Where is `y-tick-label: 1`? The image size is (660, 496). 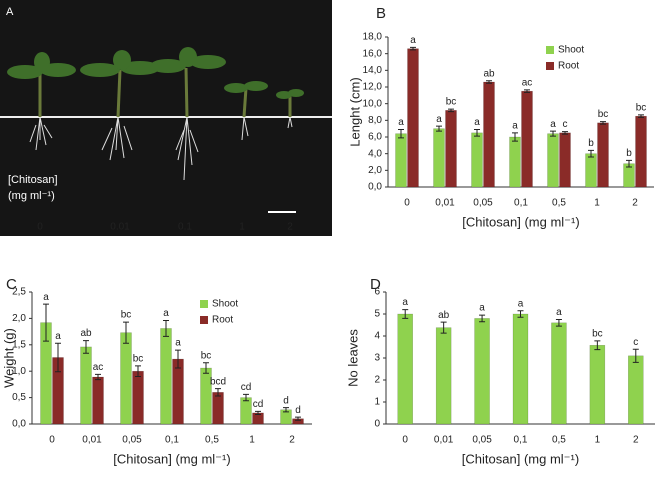 y-tick-label: 1 is located at coordinates (377, 402).